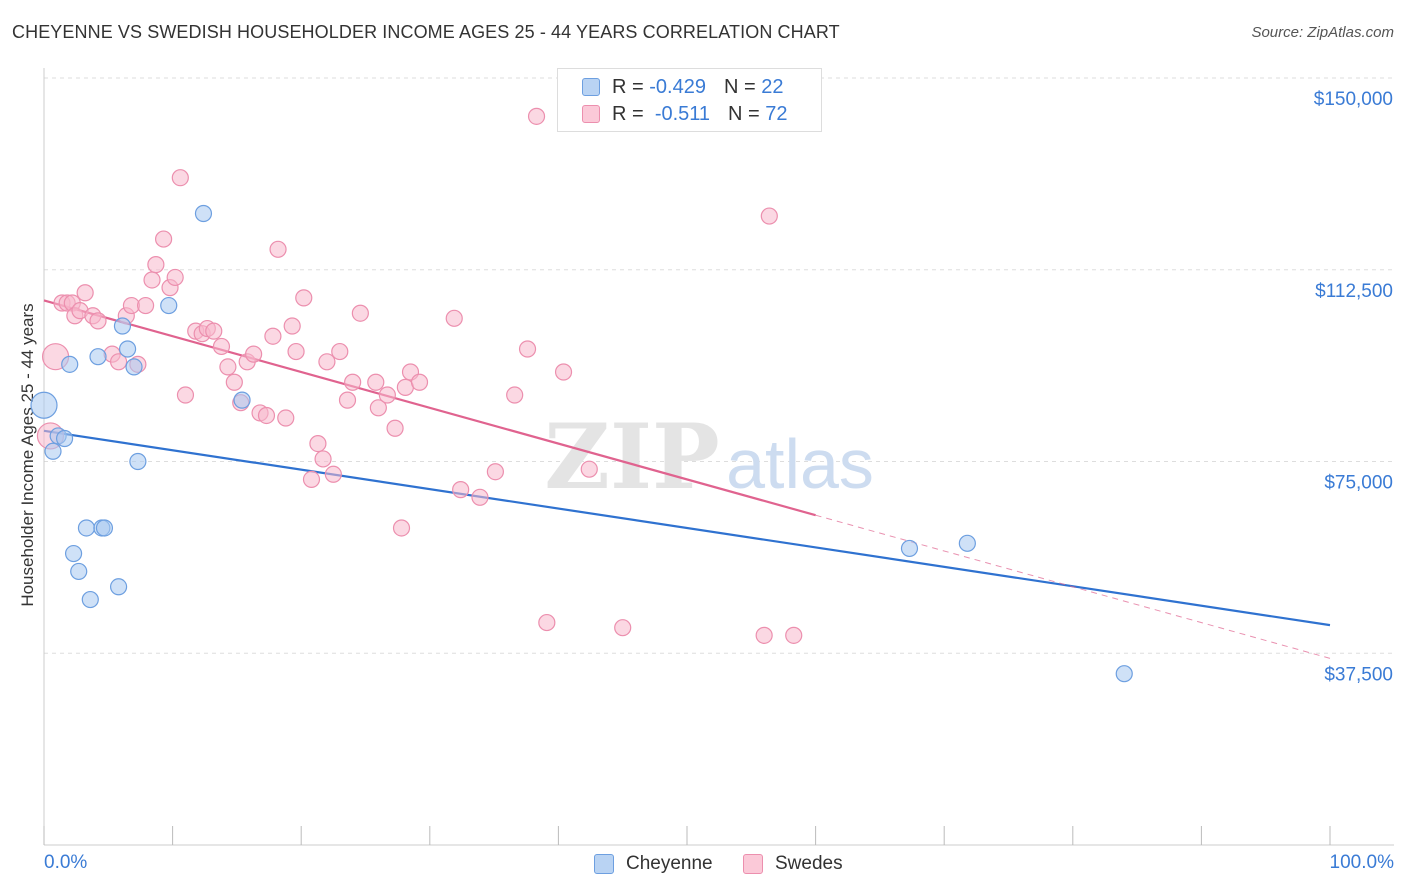  I want to click on legend-swatch-cheyenne, so click(591, 87).